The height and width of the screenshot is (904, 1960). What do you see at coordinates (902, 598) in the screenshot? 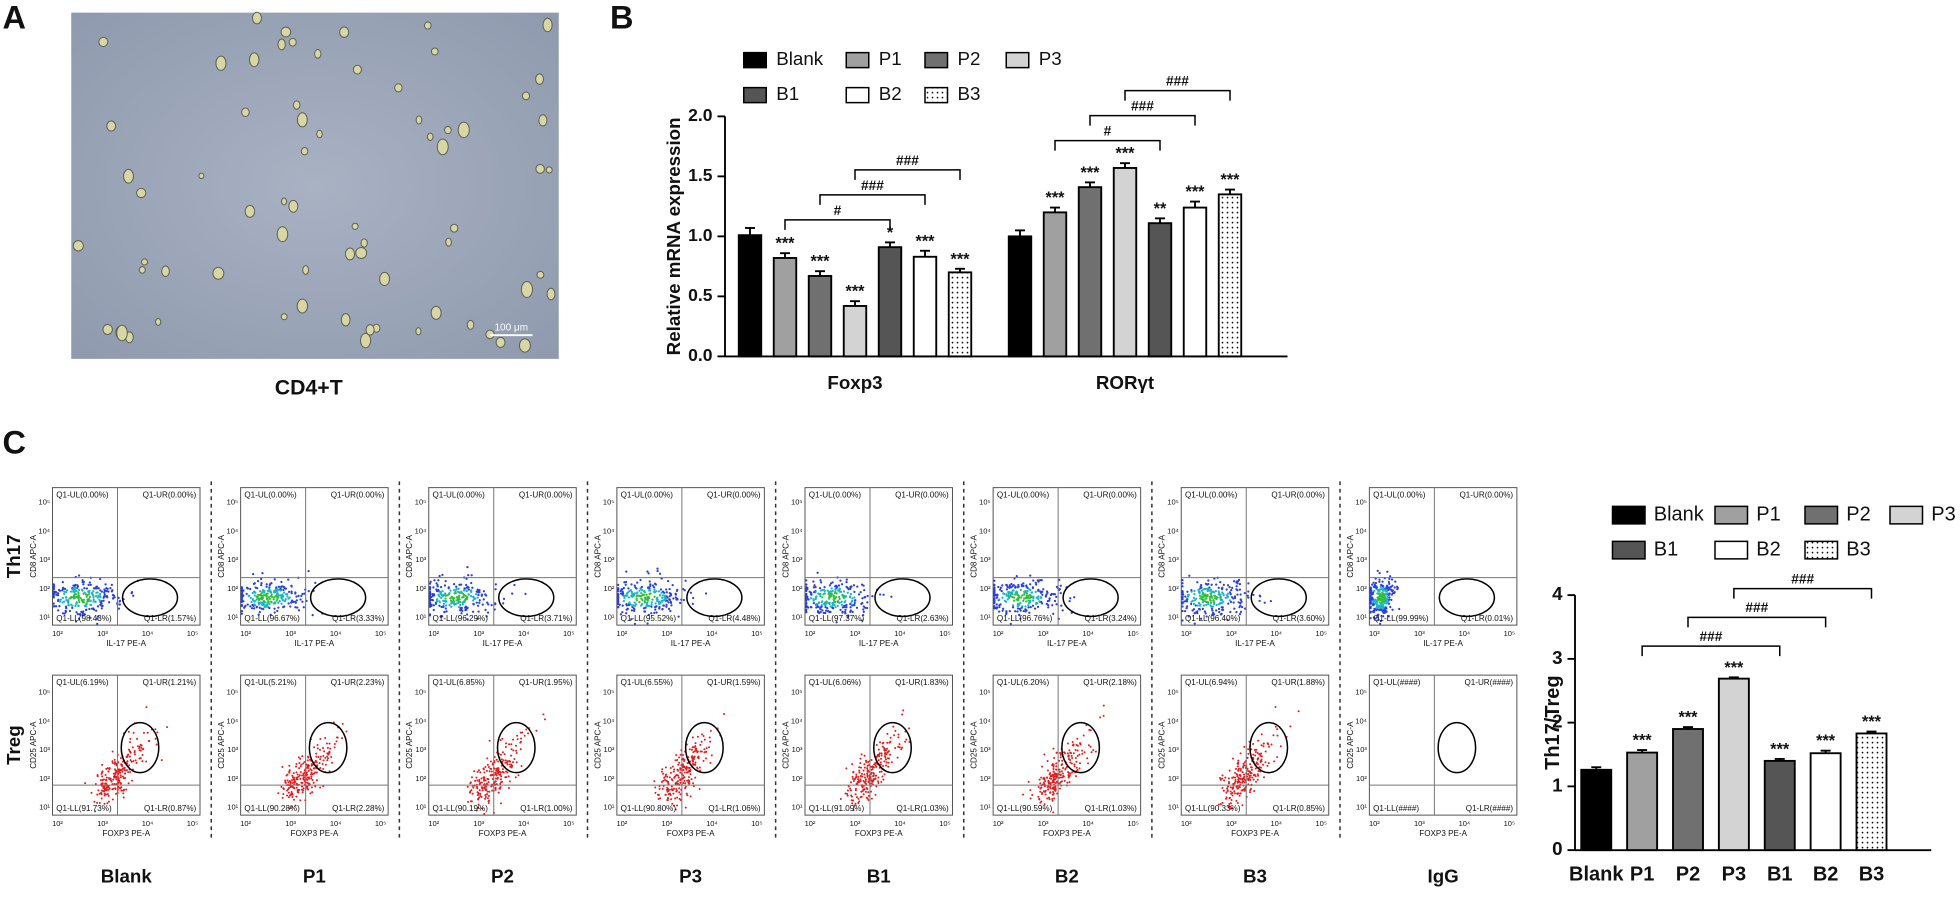
I see `gate` at bounding box center [902, 598].